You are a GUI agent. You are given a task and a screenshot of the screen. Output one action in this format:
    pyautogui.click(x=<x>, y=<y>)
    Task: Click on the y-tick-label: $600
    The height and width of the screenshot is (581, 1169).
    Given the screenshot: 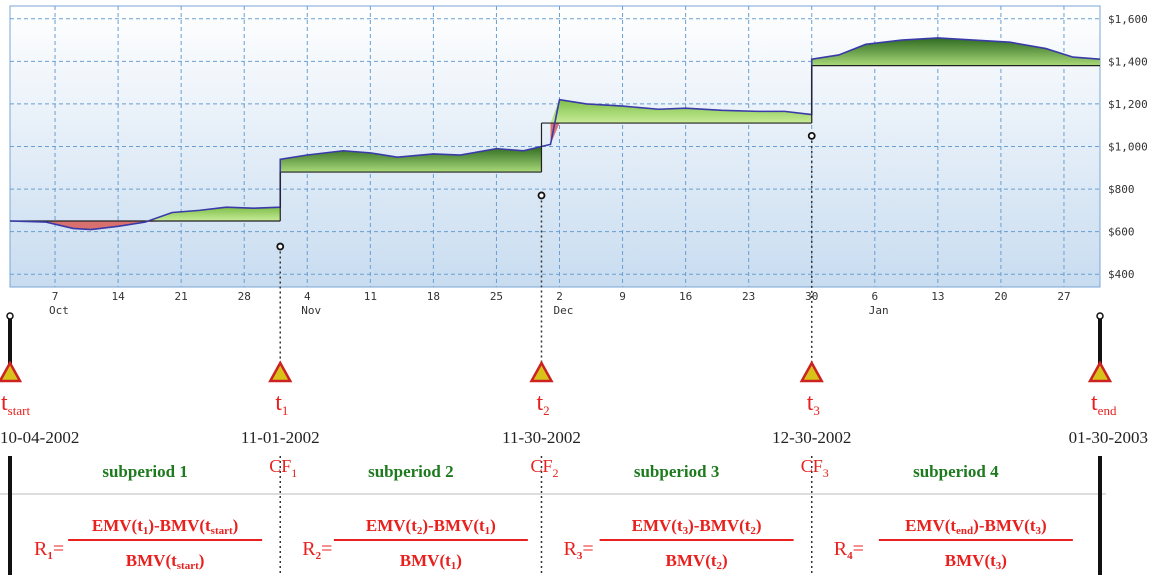 What is the action you would take?
    pyautogui.click(x=1121, y=232)
    